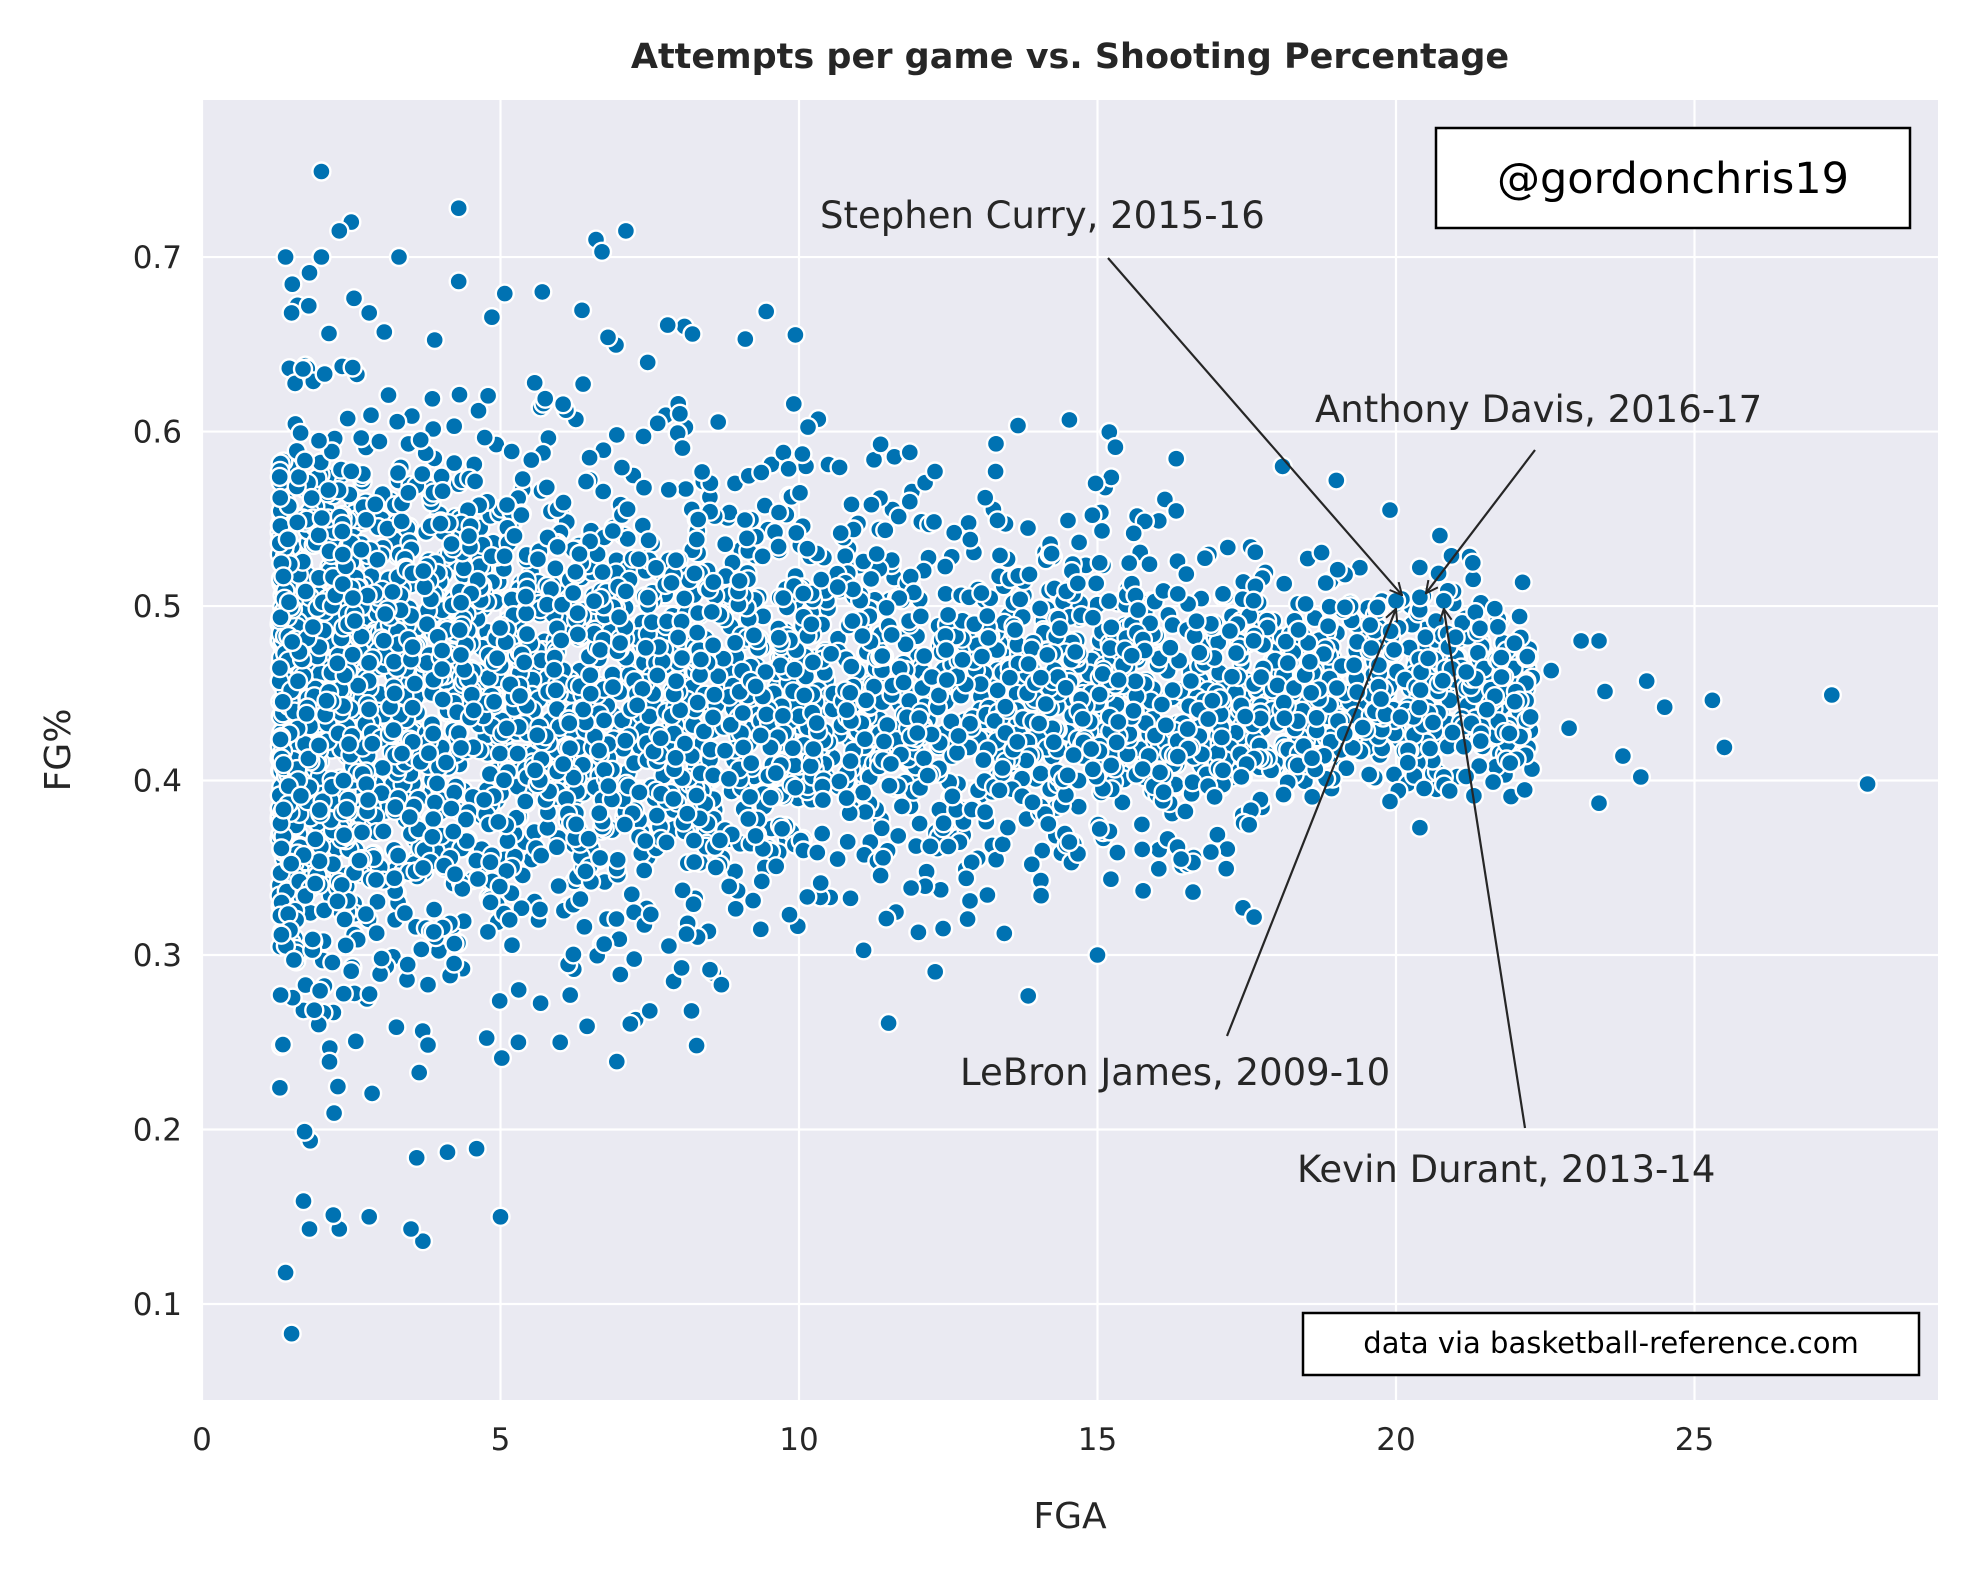 This screenshot has height=1570, width=1968. Describe the element at coordinates (1506, 1169) in the screenshot. I see `annotation-kevin-durant: Kevin Durant, 2013-14` at that location.